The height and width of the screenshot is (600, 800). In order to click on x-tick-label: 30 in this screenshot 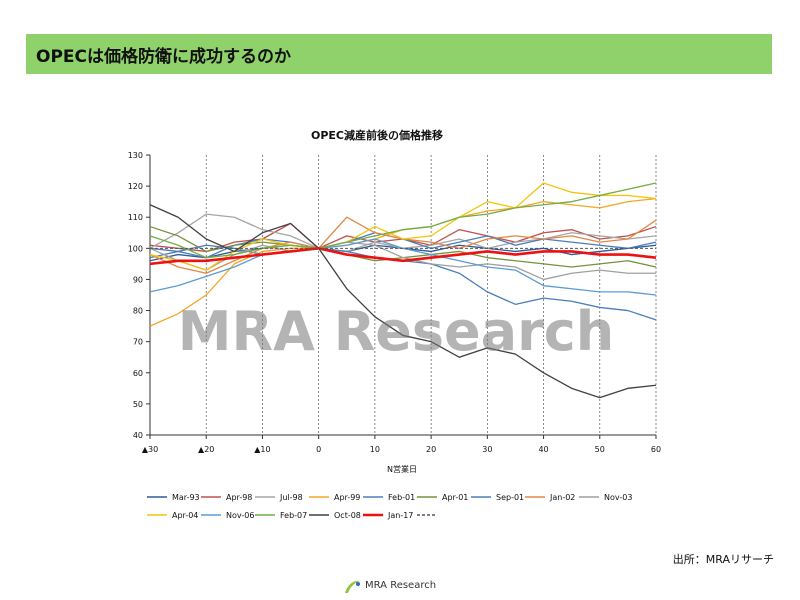, I will do `click(487, 449)`.